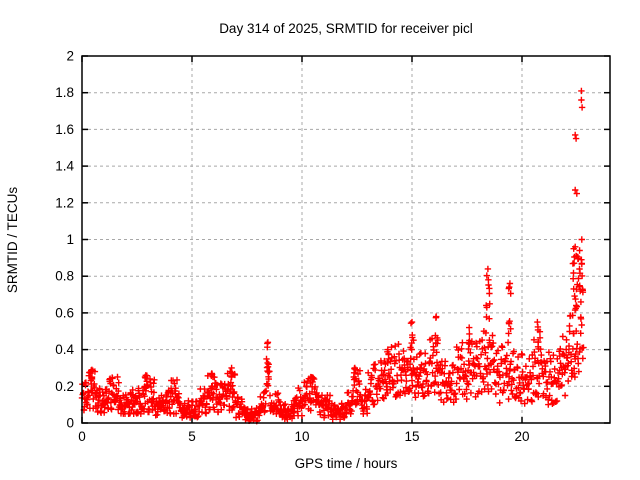 Image resolution: width=640 pixels, height=480 pixels. I want to click on y-tick-label: 1, so click(70, 239).